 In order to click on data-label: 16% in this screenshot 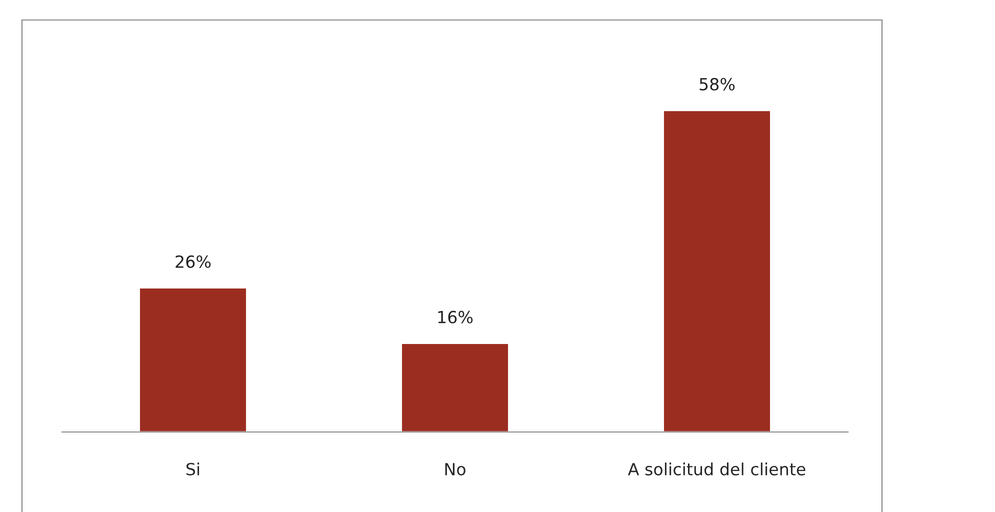, I will do `click(455, 317)`.